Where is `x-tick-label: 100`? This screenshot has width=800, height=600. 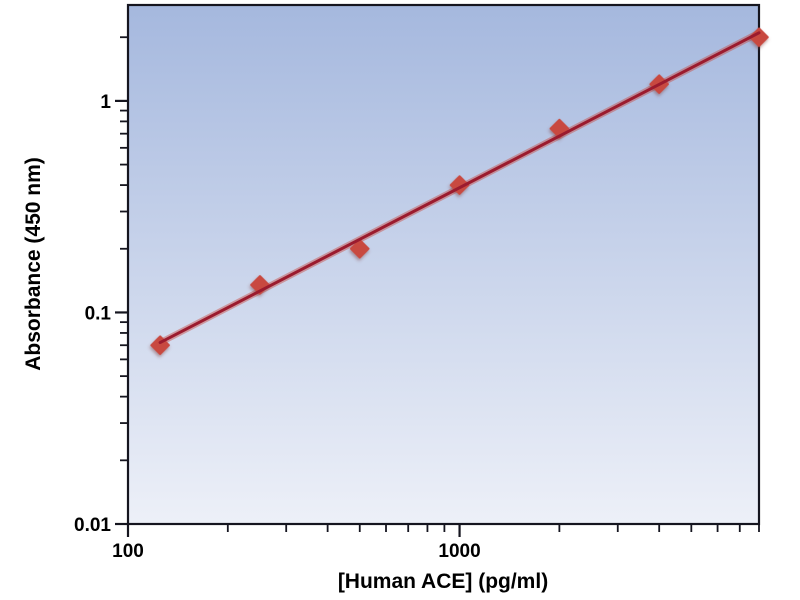 x-tick-label: 100 is located at coordinates (128, 551).